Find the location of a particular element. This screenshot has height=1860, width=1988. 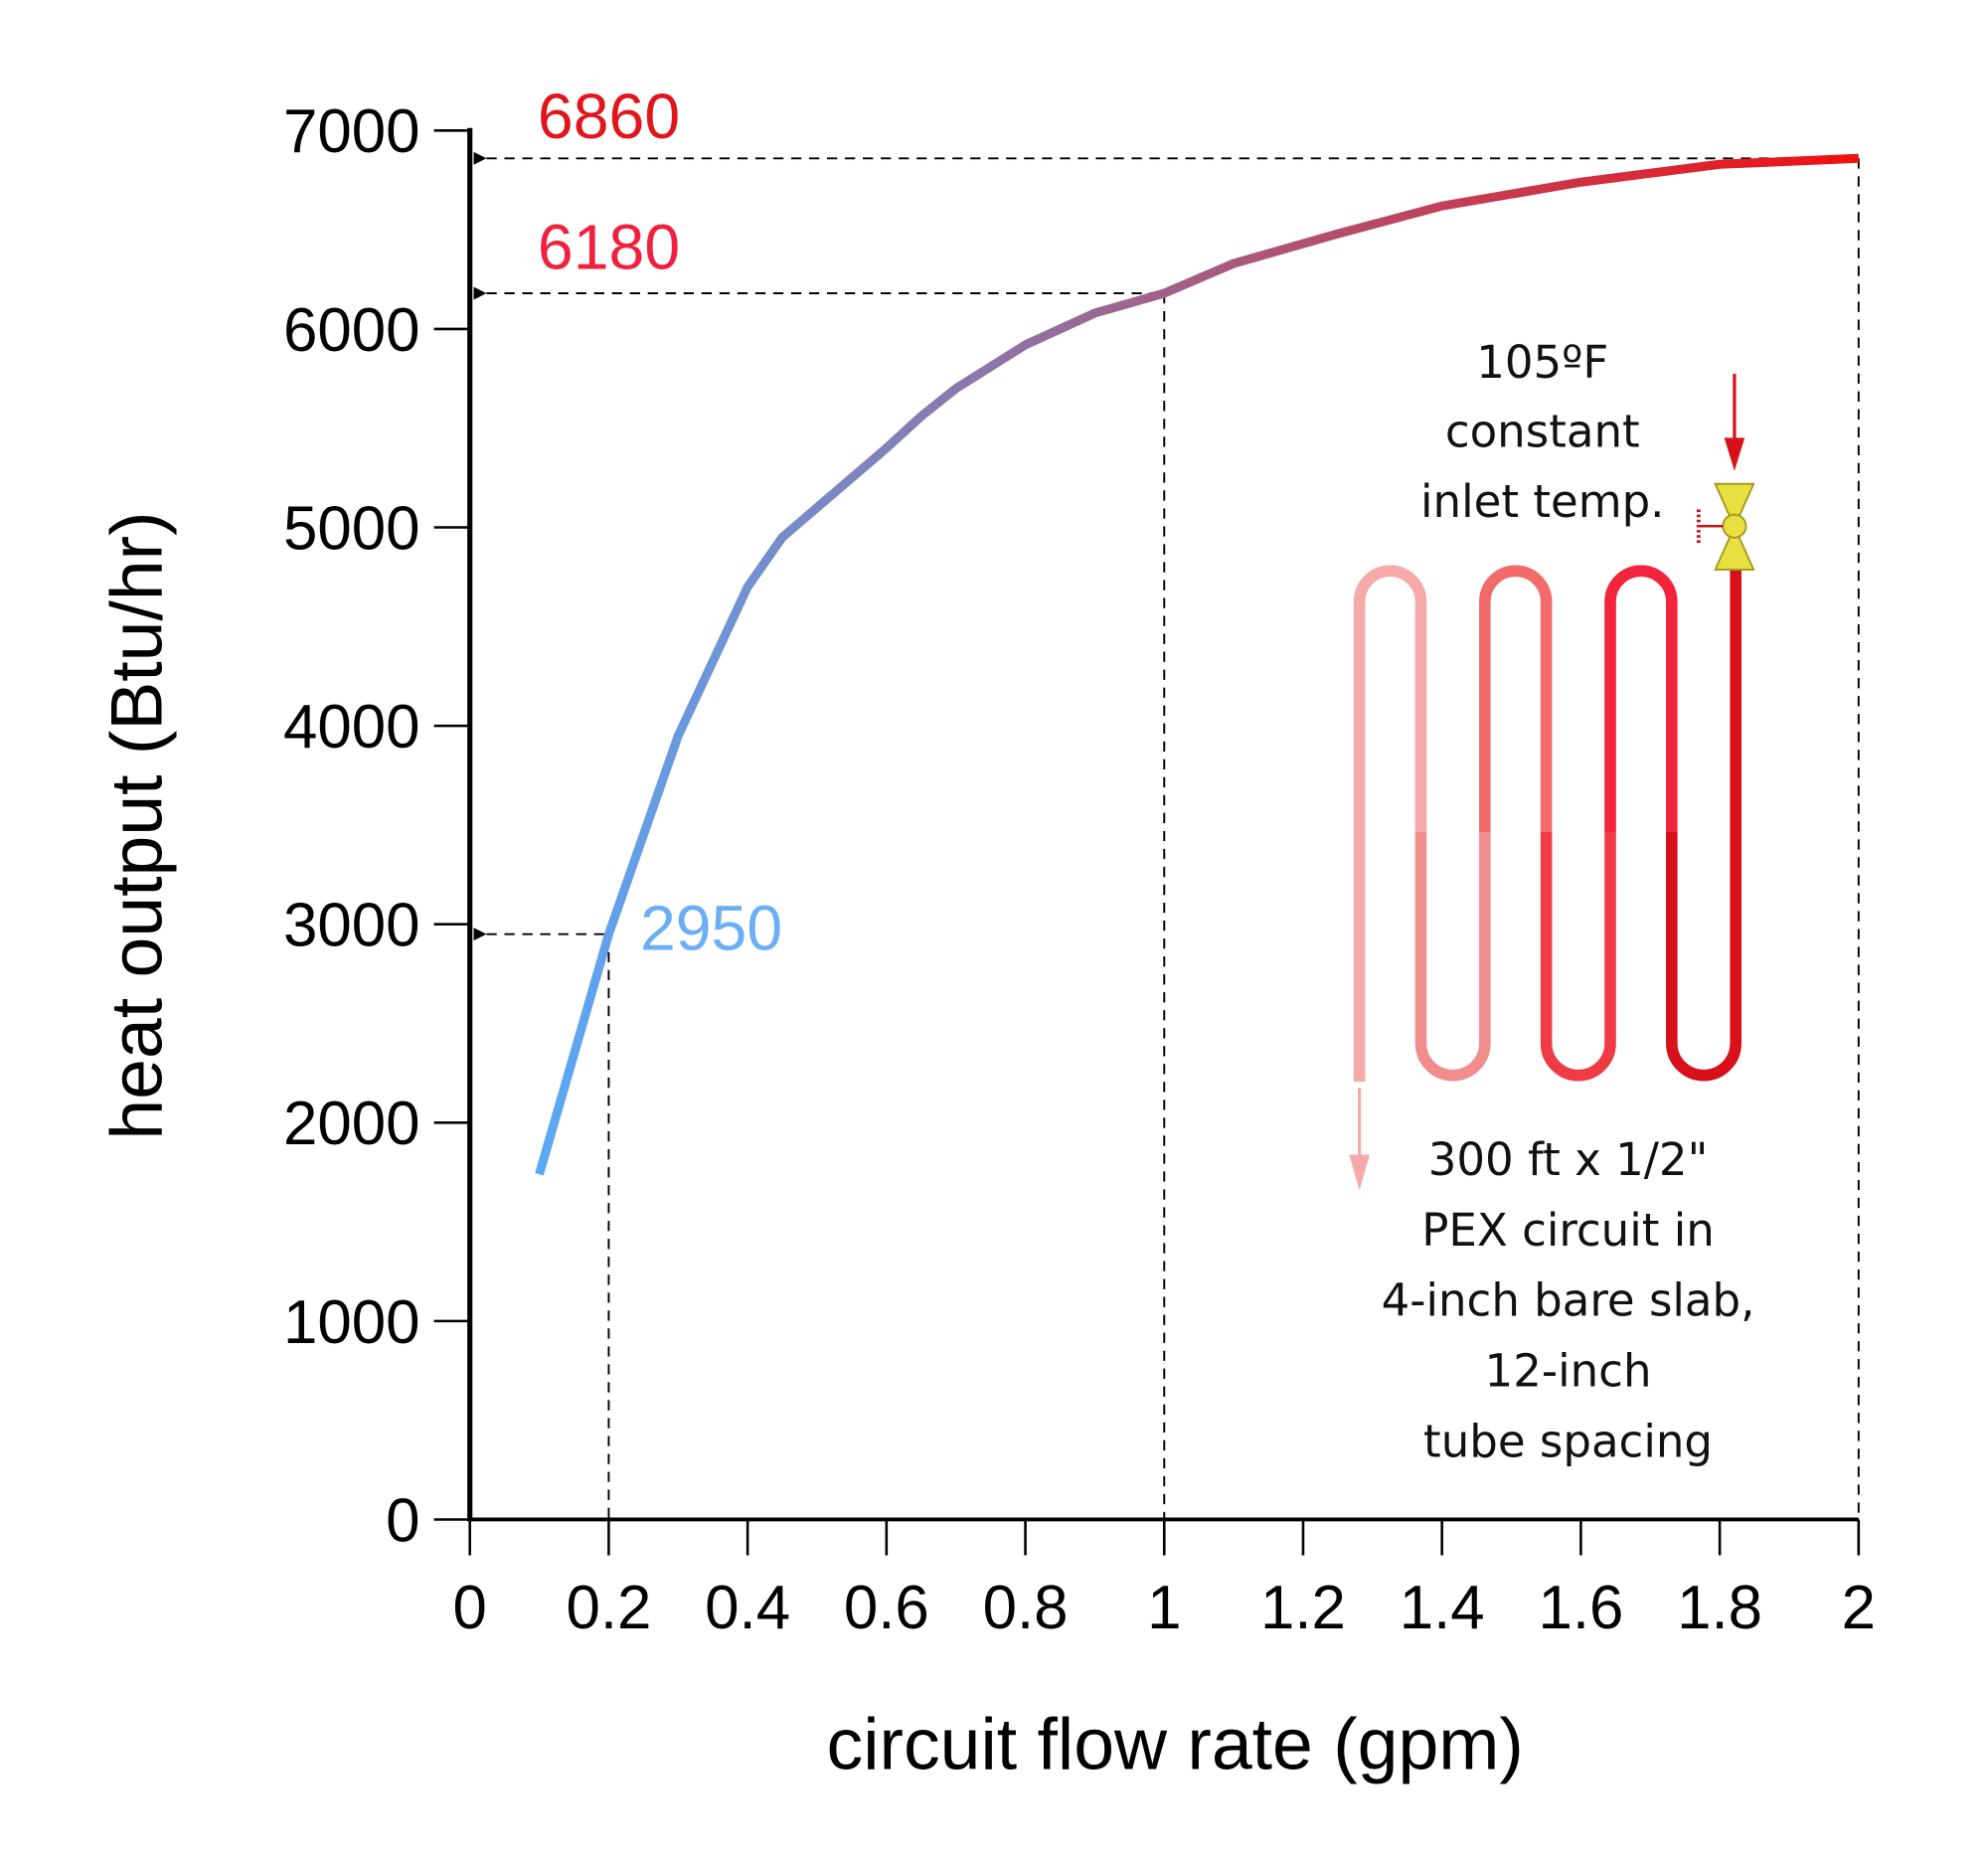

circuit-note: tube spacing is located at coordinates (1568, 1441).